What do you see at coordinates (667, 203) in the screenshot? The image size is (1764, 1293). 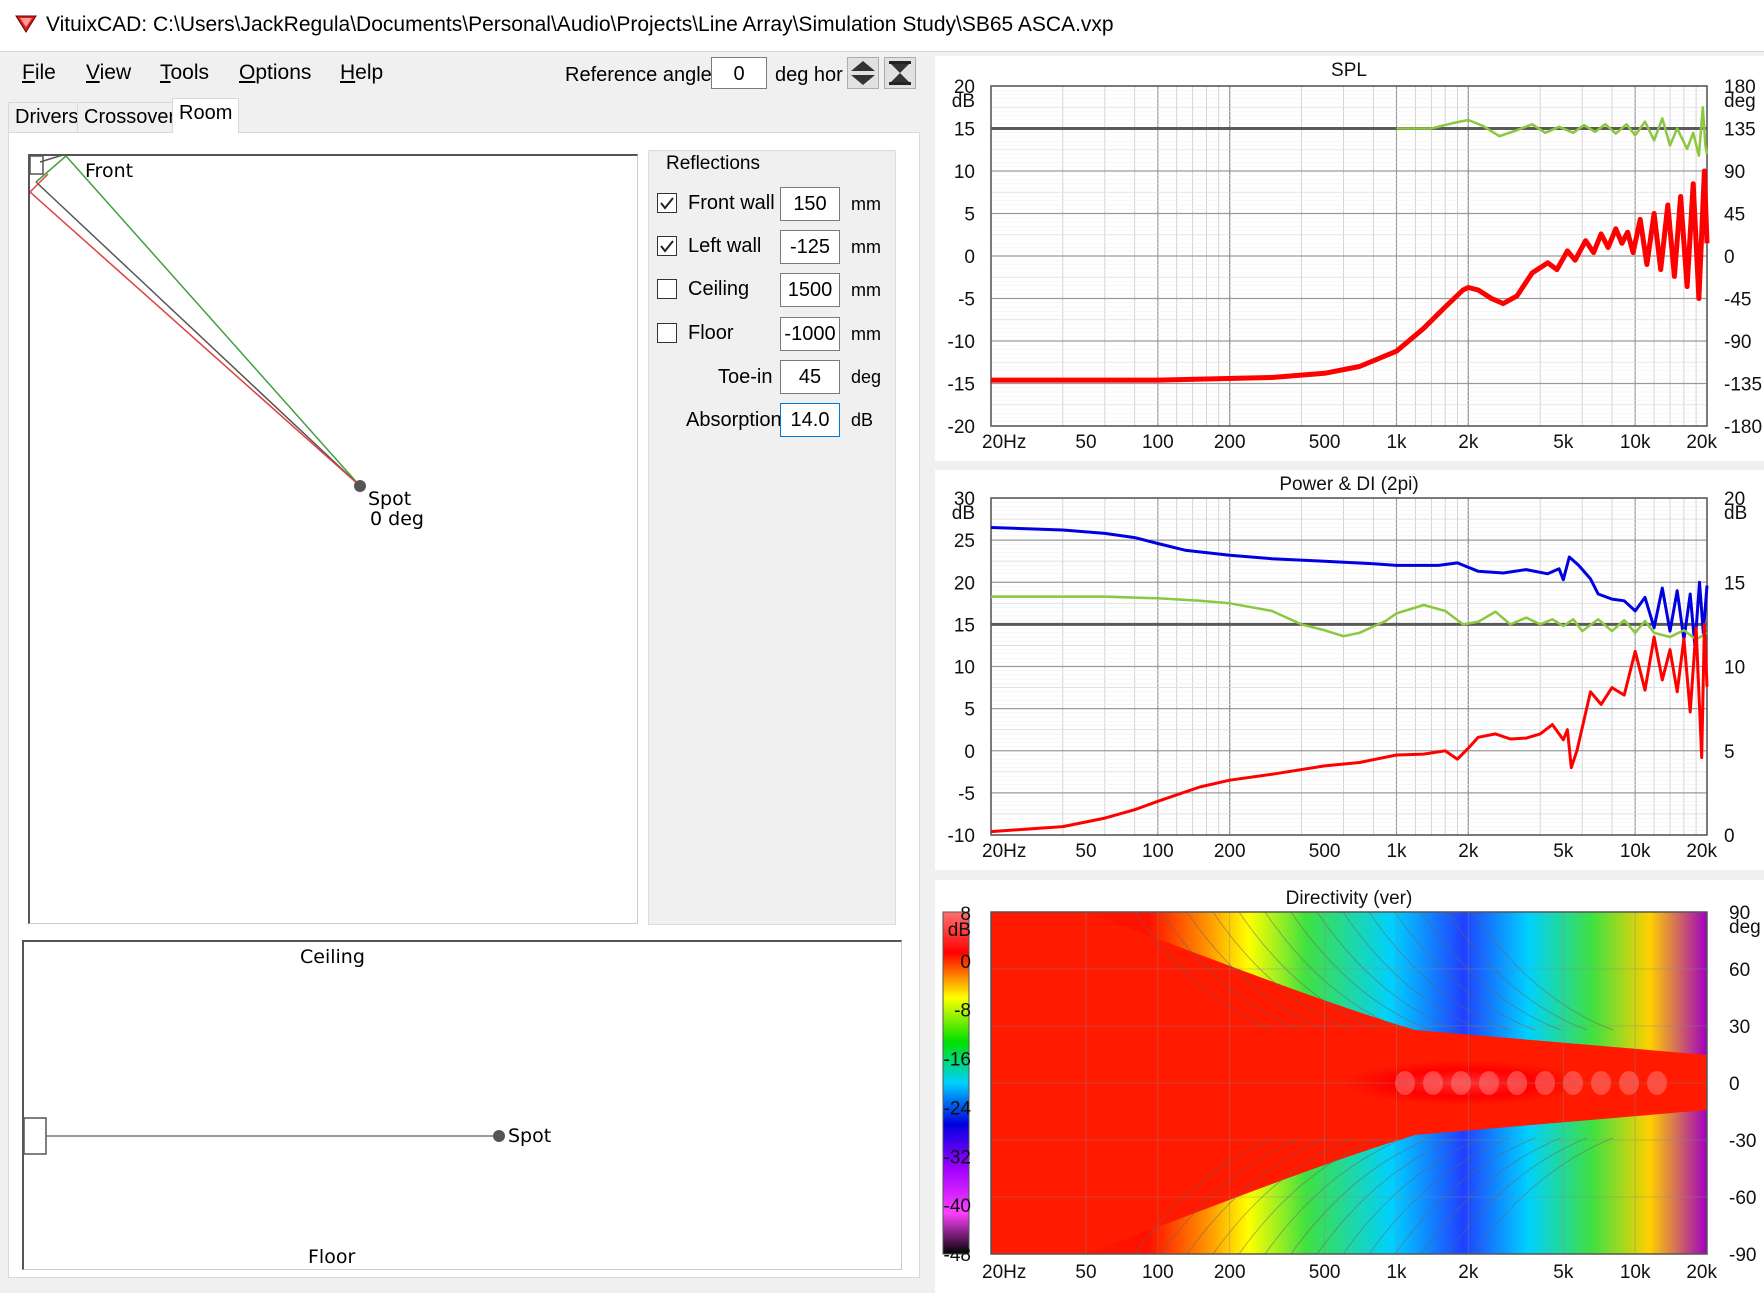 I see `front-wall-checkbox` at bounding box center [667, 203].